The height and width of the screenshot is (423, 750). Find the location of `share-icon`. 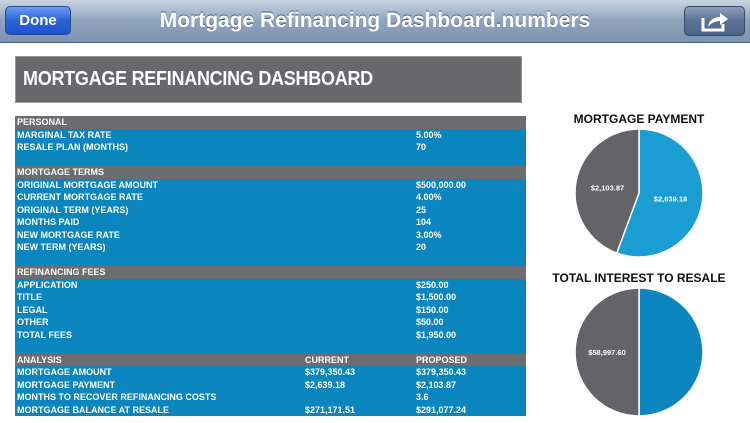

share-icon is located at coordinates (714, 22).